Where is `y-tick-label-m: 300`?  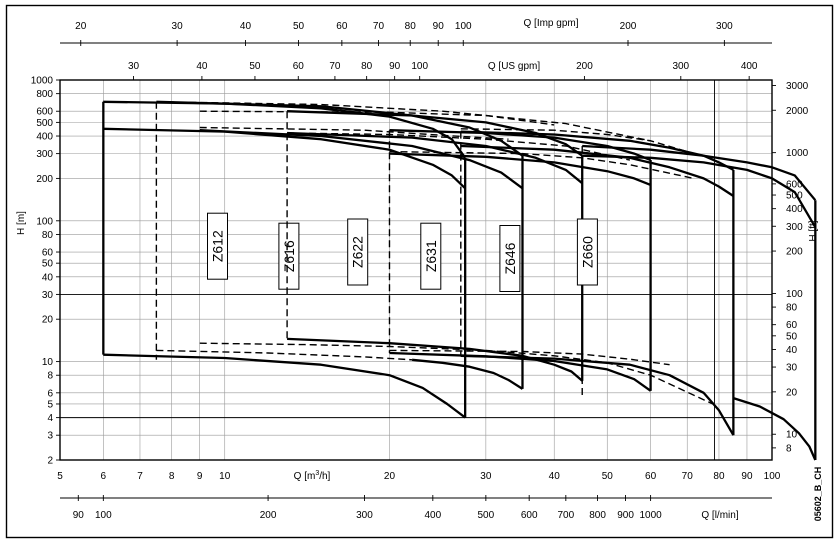
y-tick-label-m: 300 is located at coordinates (44, 154).